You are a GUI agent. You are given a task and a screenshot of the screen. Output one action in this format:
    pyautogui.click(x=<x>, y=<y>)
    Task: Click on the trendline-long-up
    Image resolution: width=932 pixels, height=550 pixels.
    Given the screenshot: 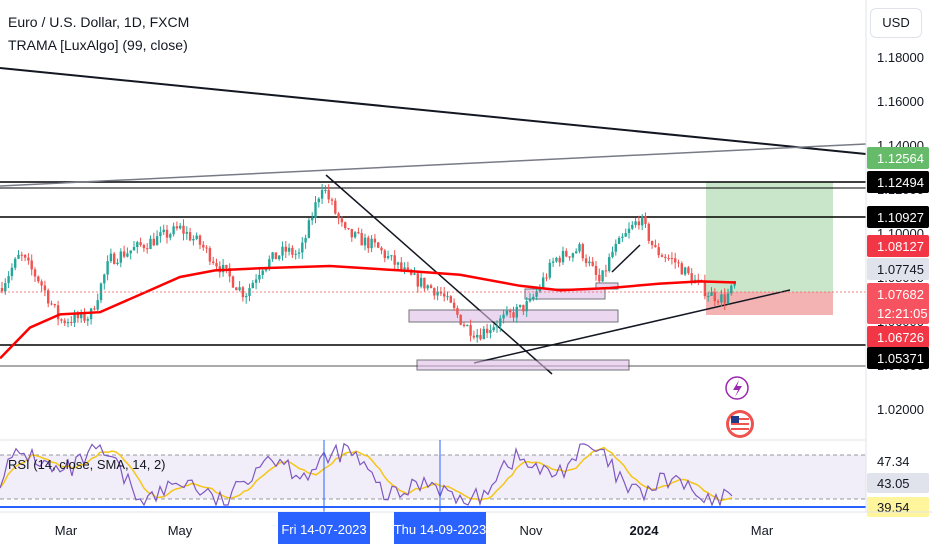 What is the action you would take?
    pyautogui.click(x=433, y=165)
    